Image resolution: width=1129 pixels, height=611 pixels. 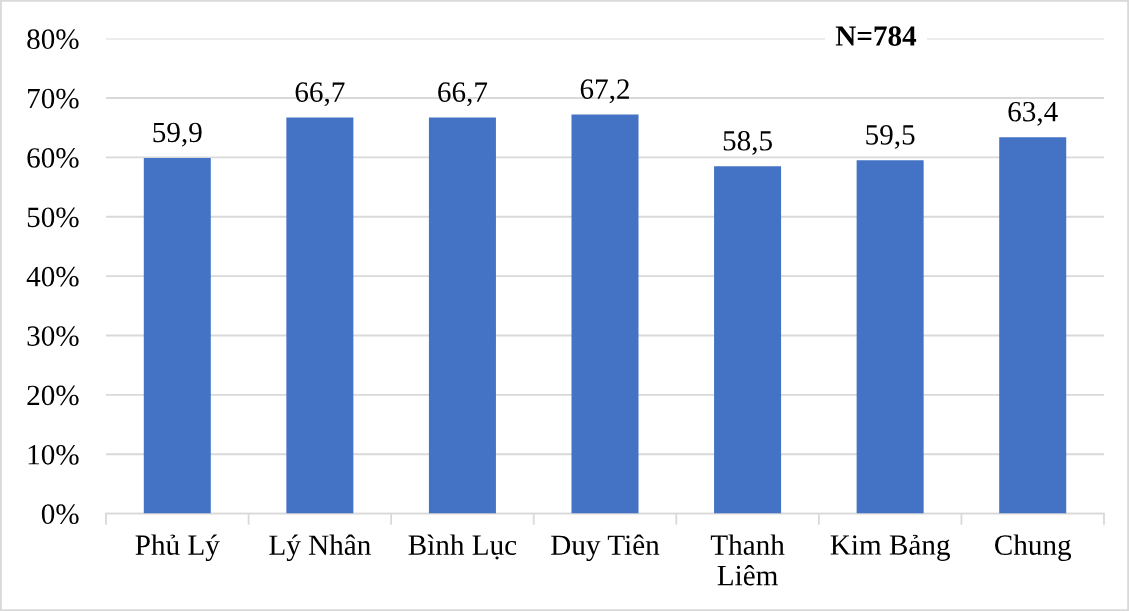 What do you see at coordinates (53, 395) in the screenshot?
I see `y-tick-label: 20%` at bounding box center [53, 395].